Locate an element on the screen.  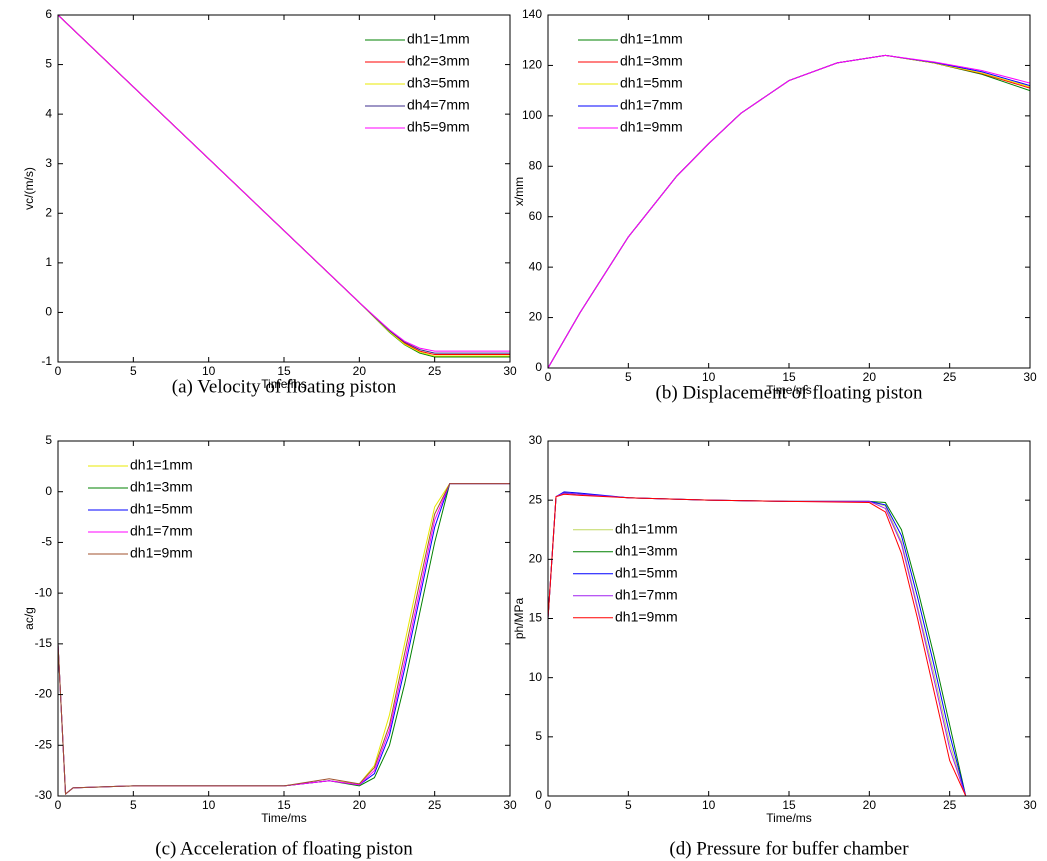
y-tick-label: -5 is located at coordinates (46, 542).